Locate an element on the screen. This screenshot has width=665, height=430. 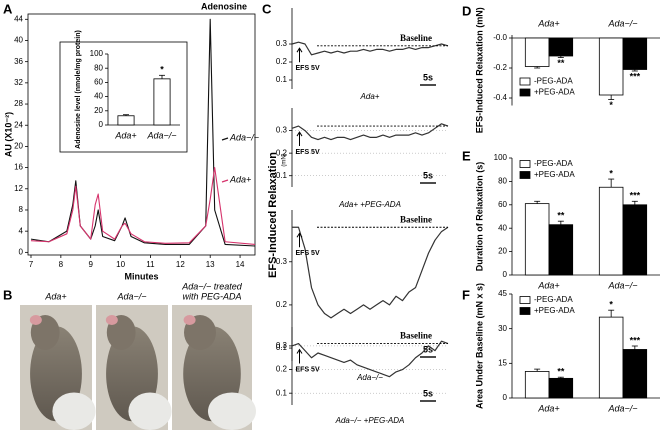
y-tick-label: 15 is located at coordinates (502, 362).